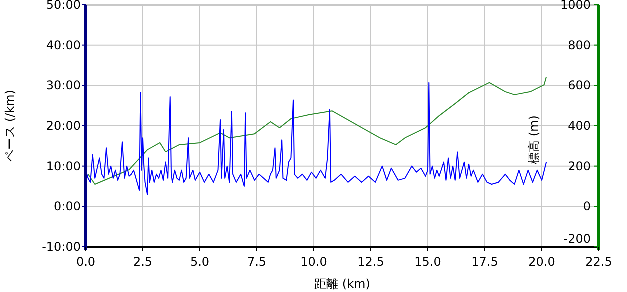  What do you see at coordinates (314, 262) in the screenshot?
I see `x-tick-label: 10.0` at bounding box center [314, 262].